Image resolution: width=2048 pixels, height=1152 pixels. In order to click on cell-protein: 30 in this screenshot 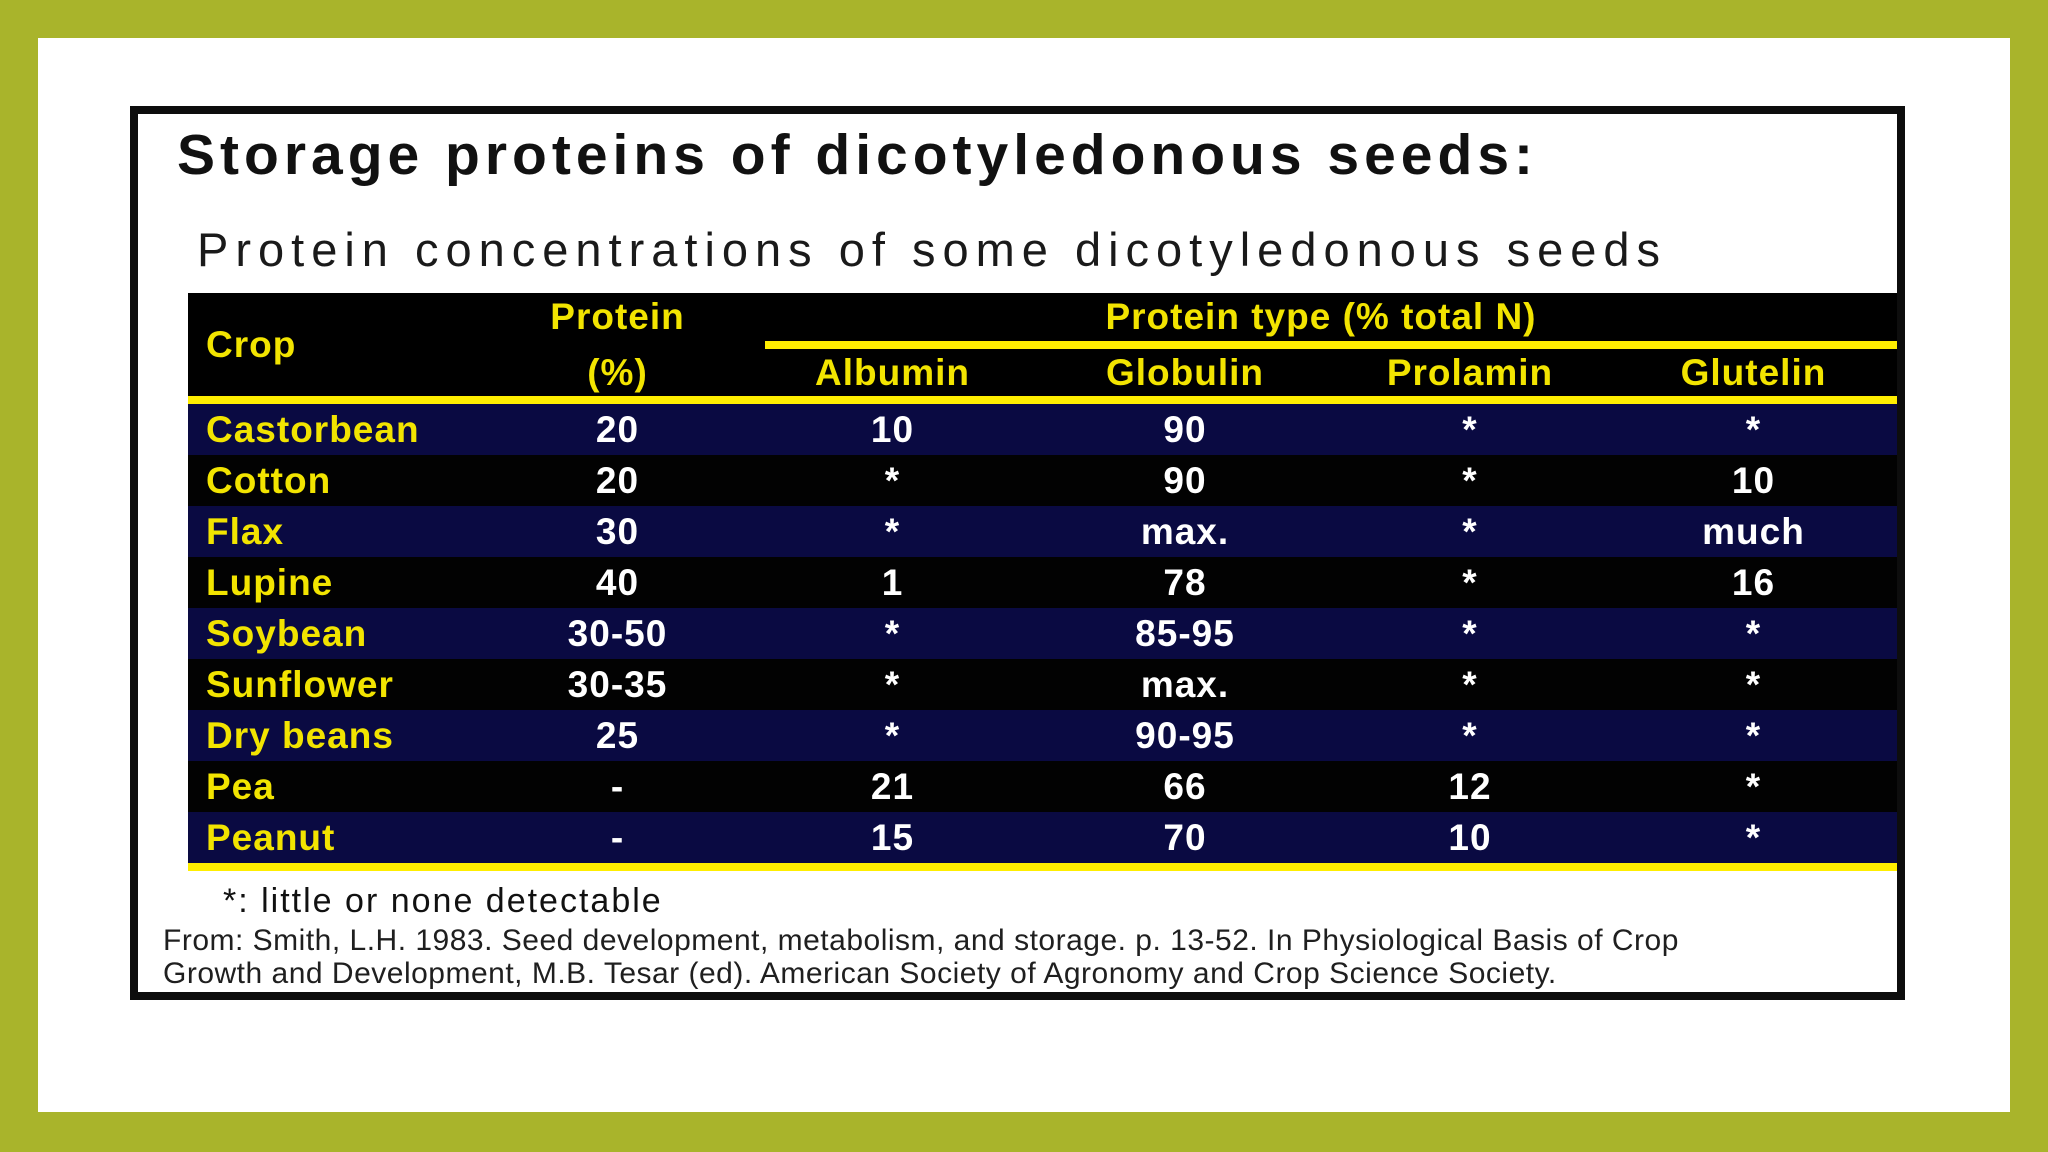, I will do `click(617, 531)`.